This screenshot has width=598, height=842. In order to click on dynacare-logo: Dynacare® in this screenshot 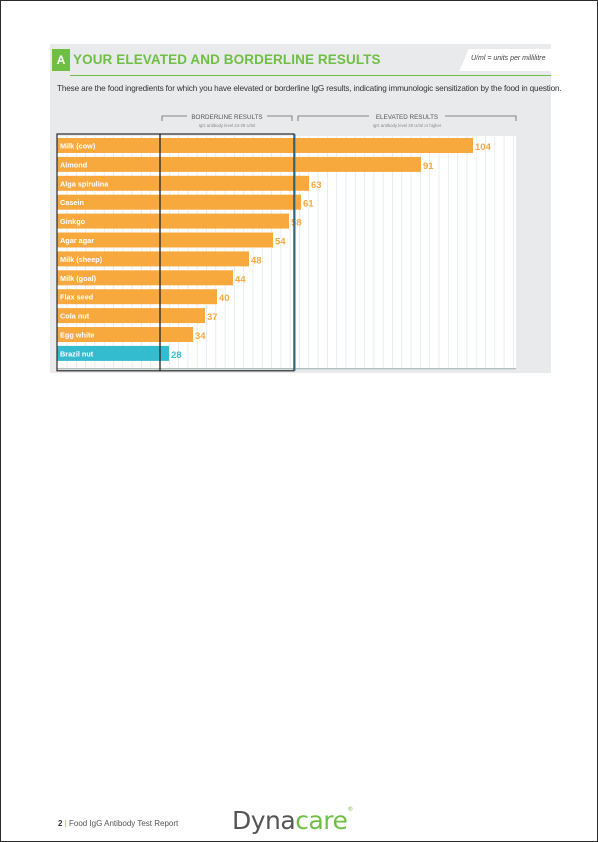, I will do `click(292, 820)`.